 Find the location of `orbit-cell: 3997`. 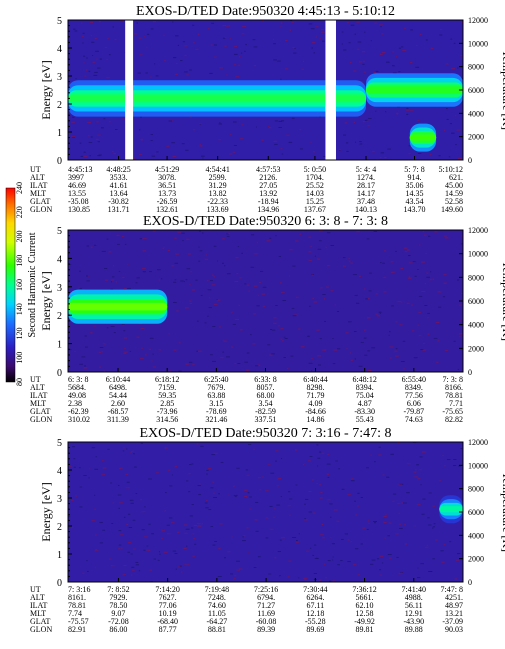

orbit-cell: 3997 is located at coordinates (76, 177).